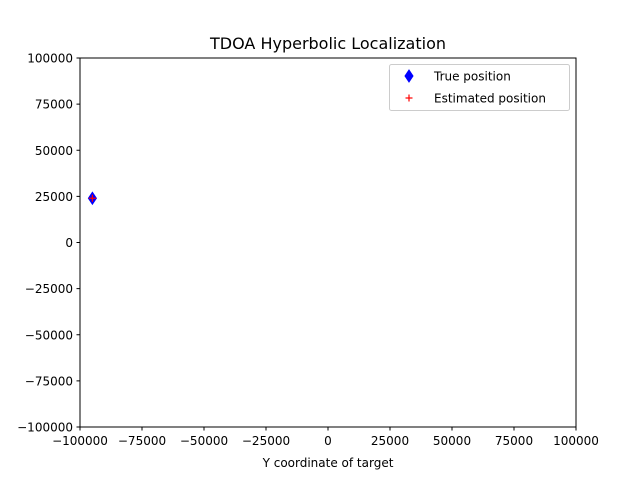 The width and height of the screenshot is (640, 484). What do you see at coordinates (49, 289) in the screenshot?
I see `y-tick-label: −25000` at bounding box center [49, 289].